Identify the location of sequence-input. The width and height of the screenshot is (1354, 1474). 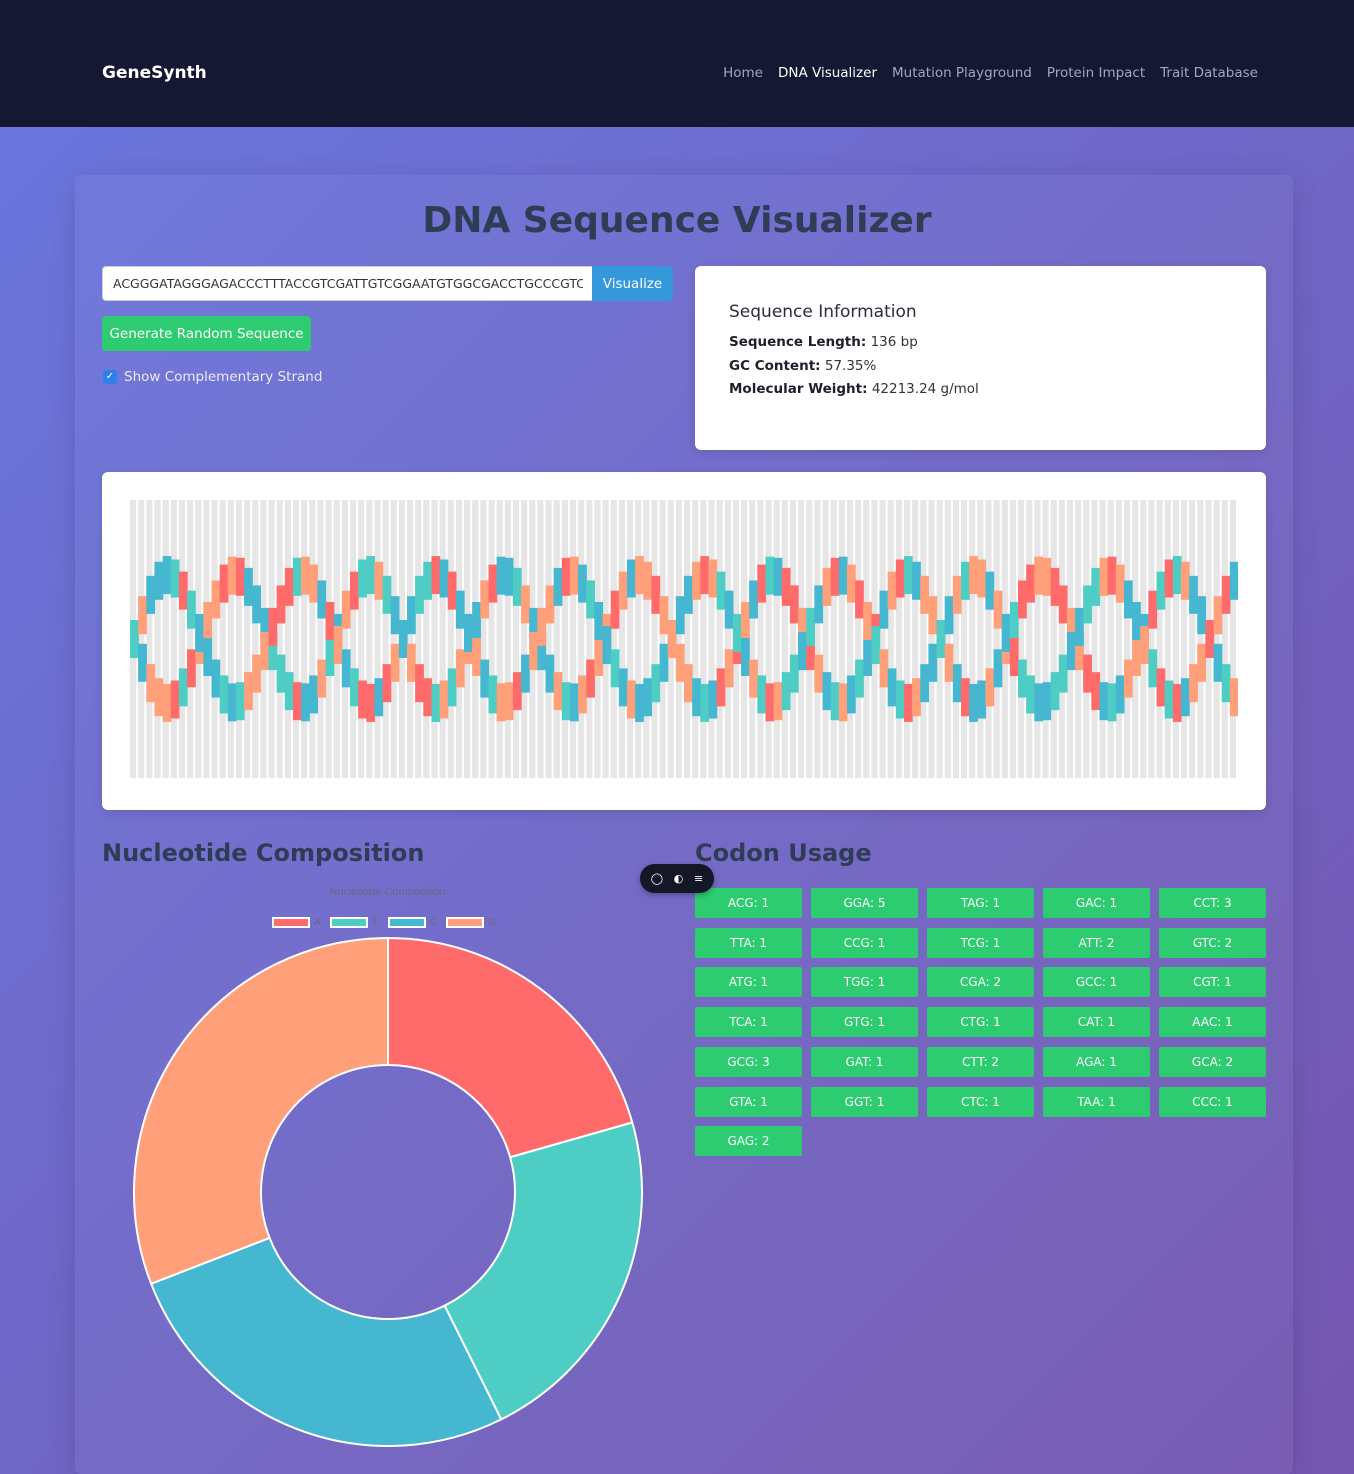
(347, 283).